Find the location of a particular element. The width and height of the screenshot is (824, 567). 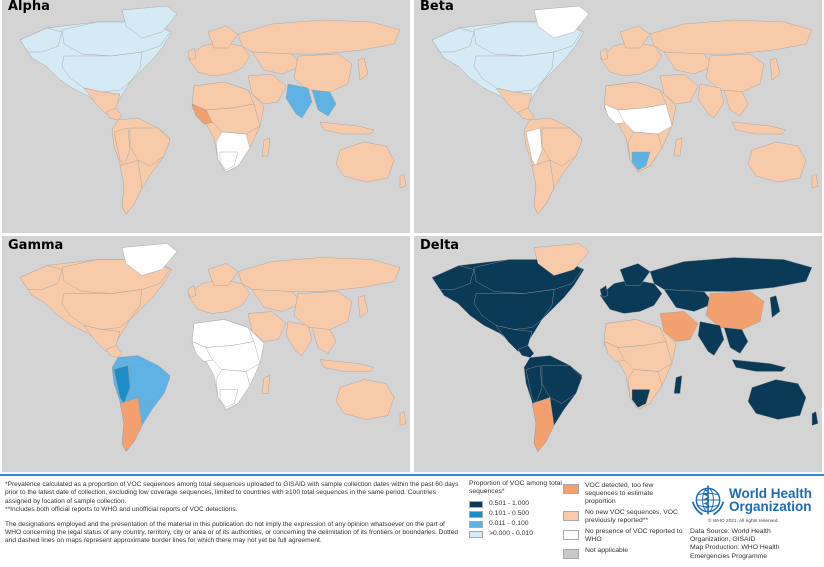

copyright: © WHO 2021, All rights reserved. is located at coordinates (743, 521).